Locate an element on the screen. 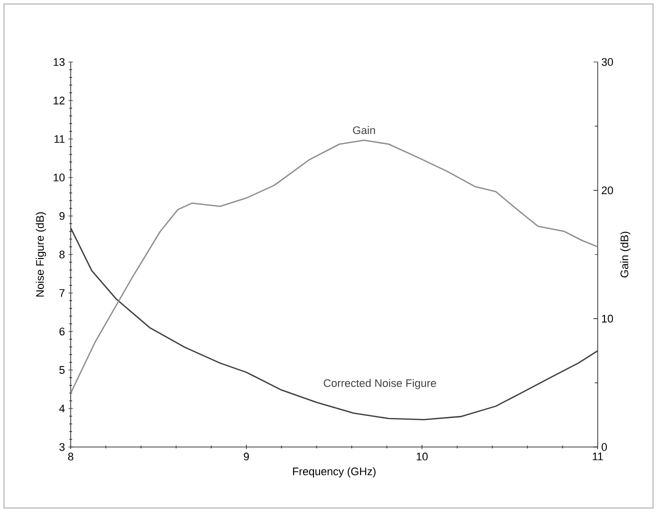 The width and height of the screenshot is (657, 512). x-axis-title: Frequency (GHz) is located at coordinates (334, 472).